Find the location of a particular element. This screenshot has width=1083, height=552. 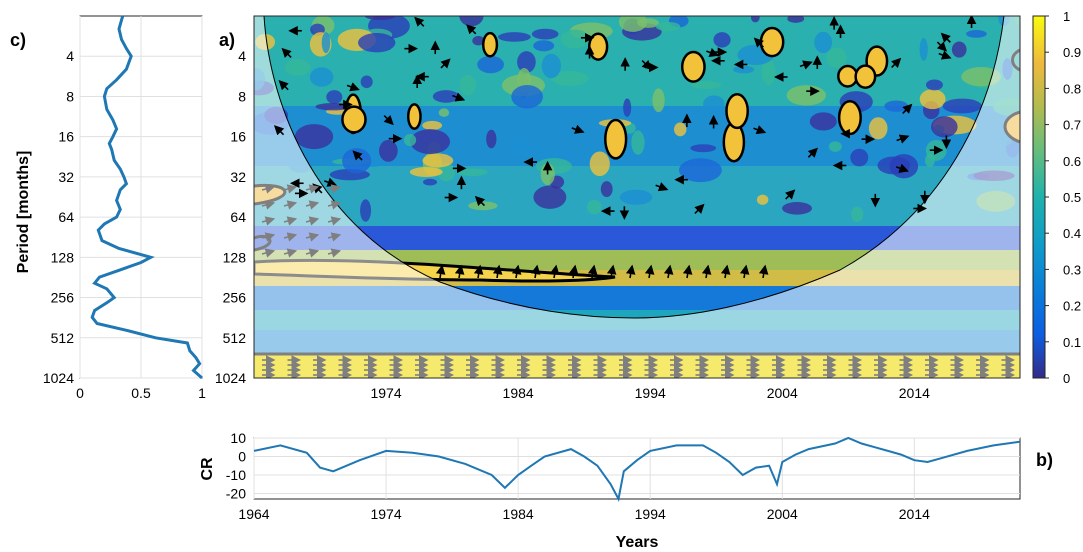

colorbar-tick-label: 0.6 is located at coordinates (1072, 161).